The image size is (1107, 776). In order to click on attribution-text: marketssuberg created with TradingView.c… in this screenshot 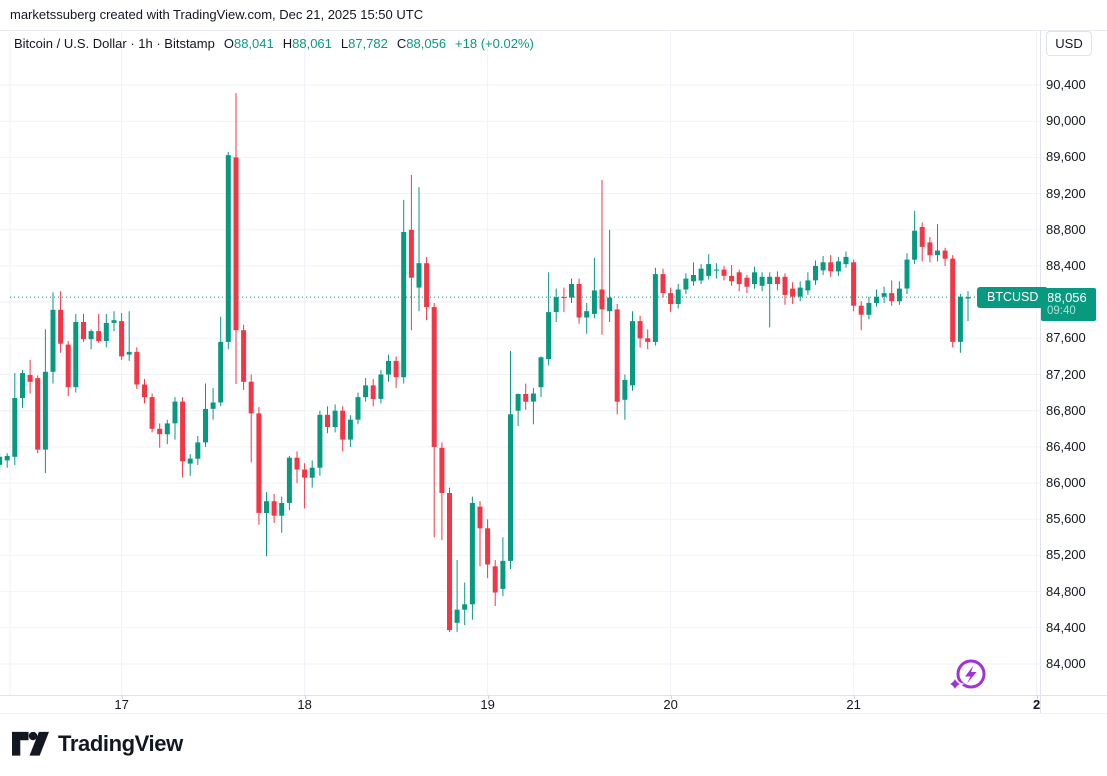, I will do `click(217, 14)`.